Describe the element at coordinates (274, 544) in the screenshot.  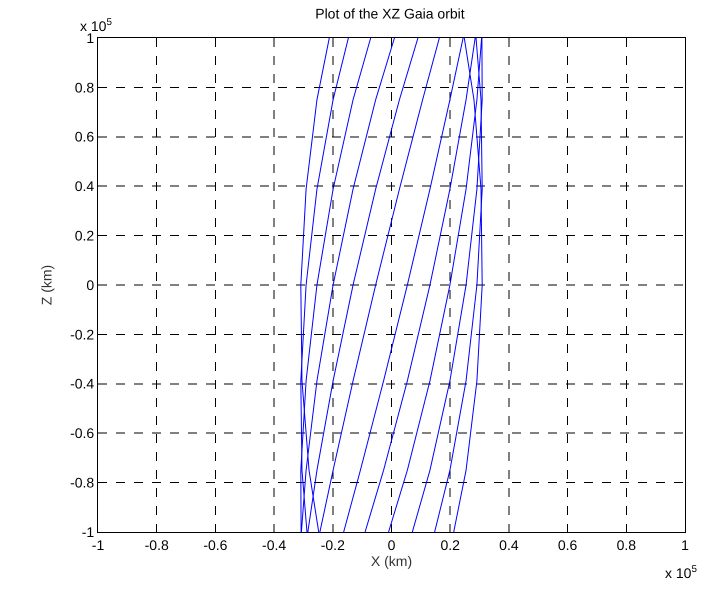
I see `x-tick-label: -0.4` at that location.